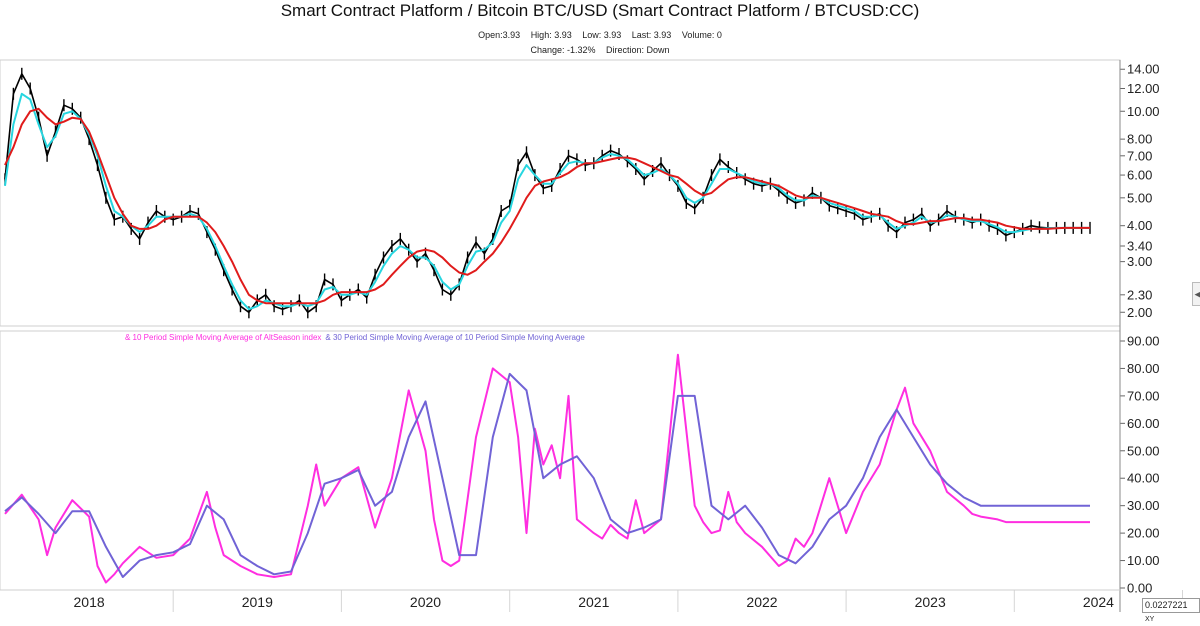 The height and width of the screenshot is (626, 1200). What do you see at coordinates (1143, 533) in the screenshot?
I see `indicator-tick-label: 20.00` at bounding box center [1143, 533].